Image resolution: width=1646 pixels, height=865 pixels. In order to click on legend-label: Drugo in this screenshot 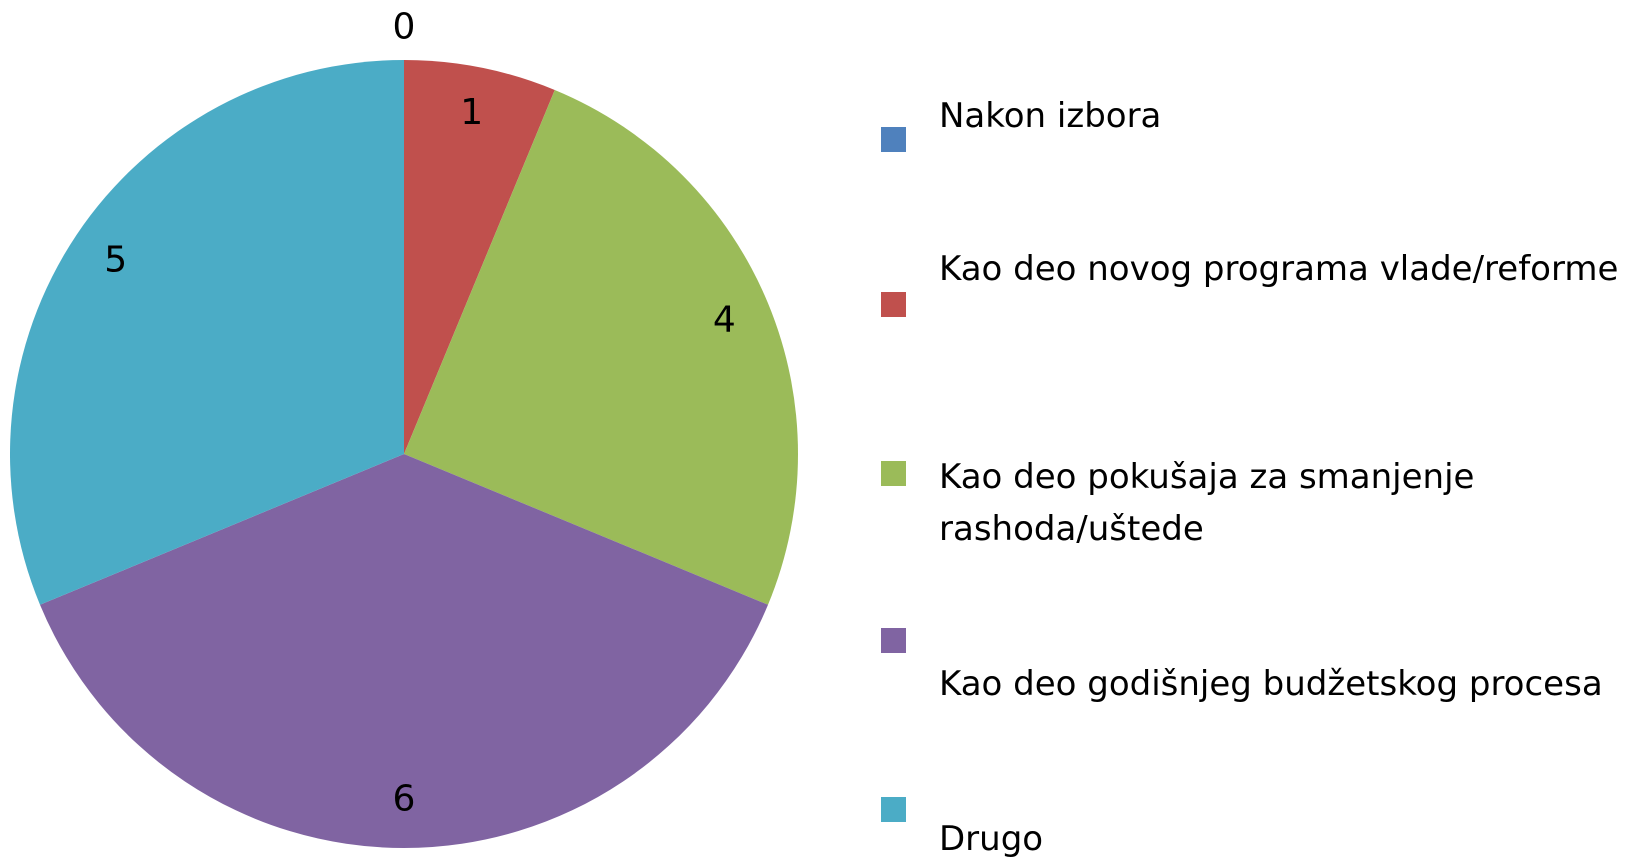, I will do `click(991, 839)`.